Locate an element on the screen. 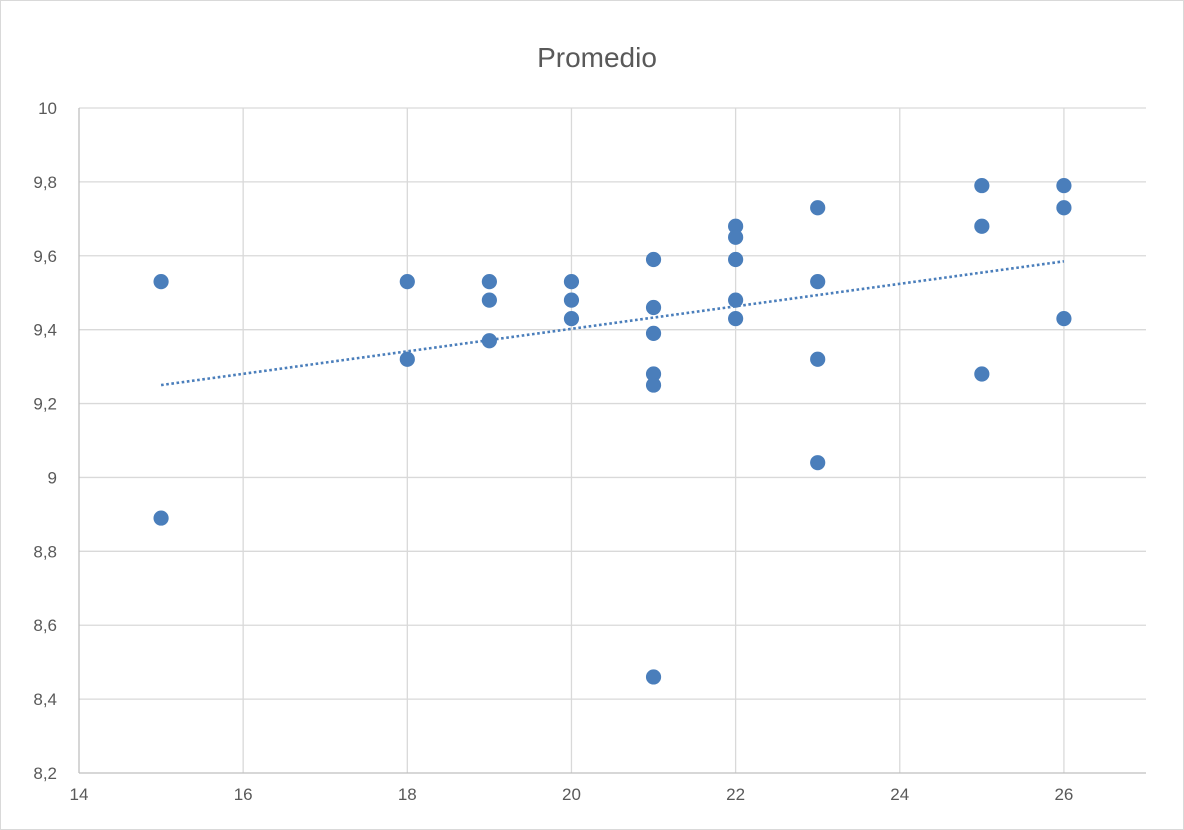 This screenshot has height=830, width=1184. y-tick-label: 8,4 is located at coordinates (45, 699).